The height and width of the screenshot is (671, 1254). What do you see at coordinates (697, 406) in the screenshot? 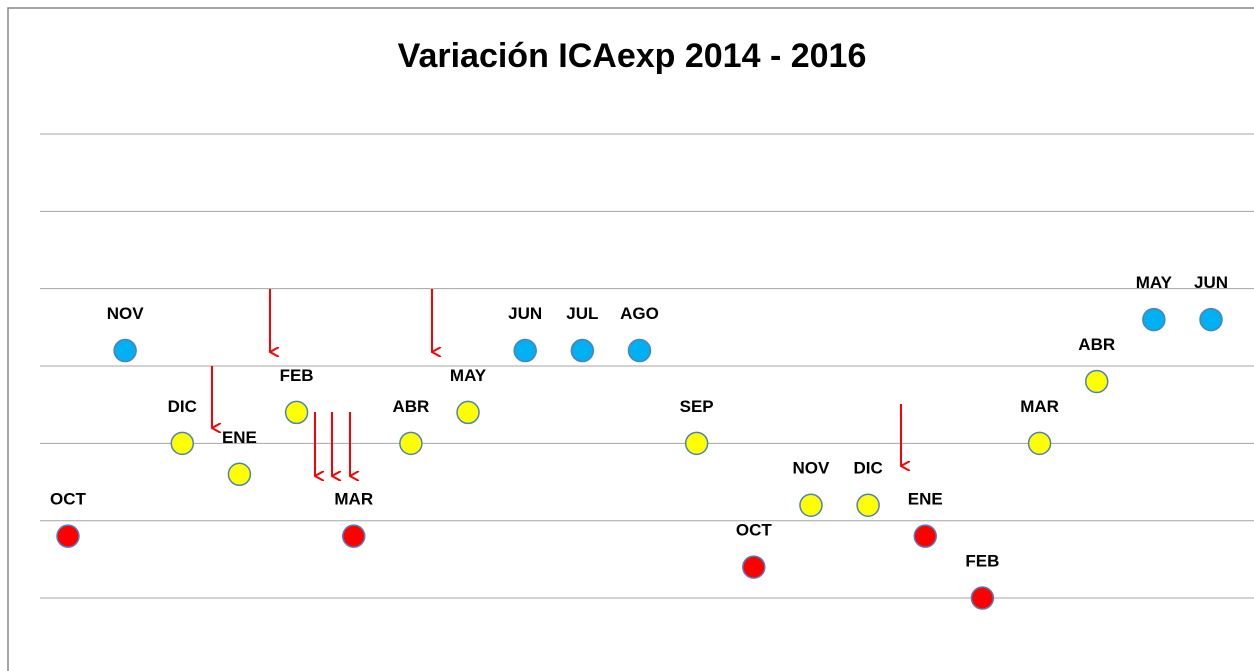
I see `point-label: SEP` at bounding box center [697, 406].